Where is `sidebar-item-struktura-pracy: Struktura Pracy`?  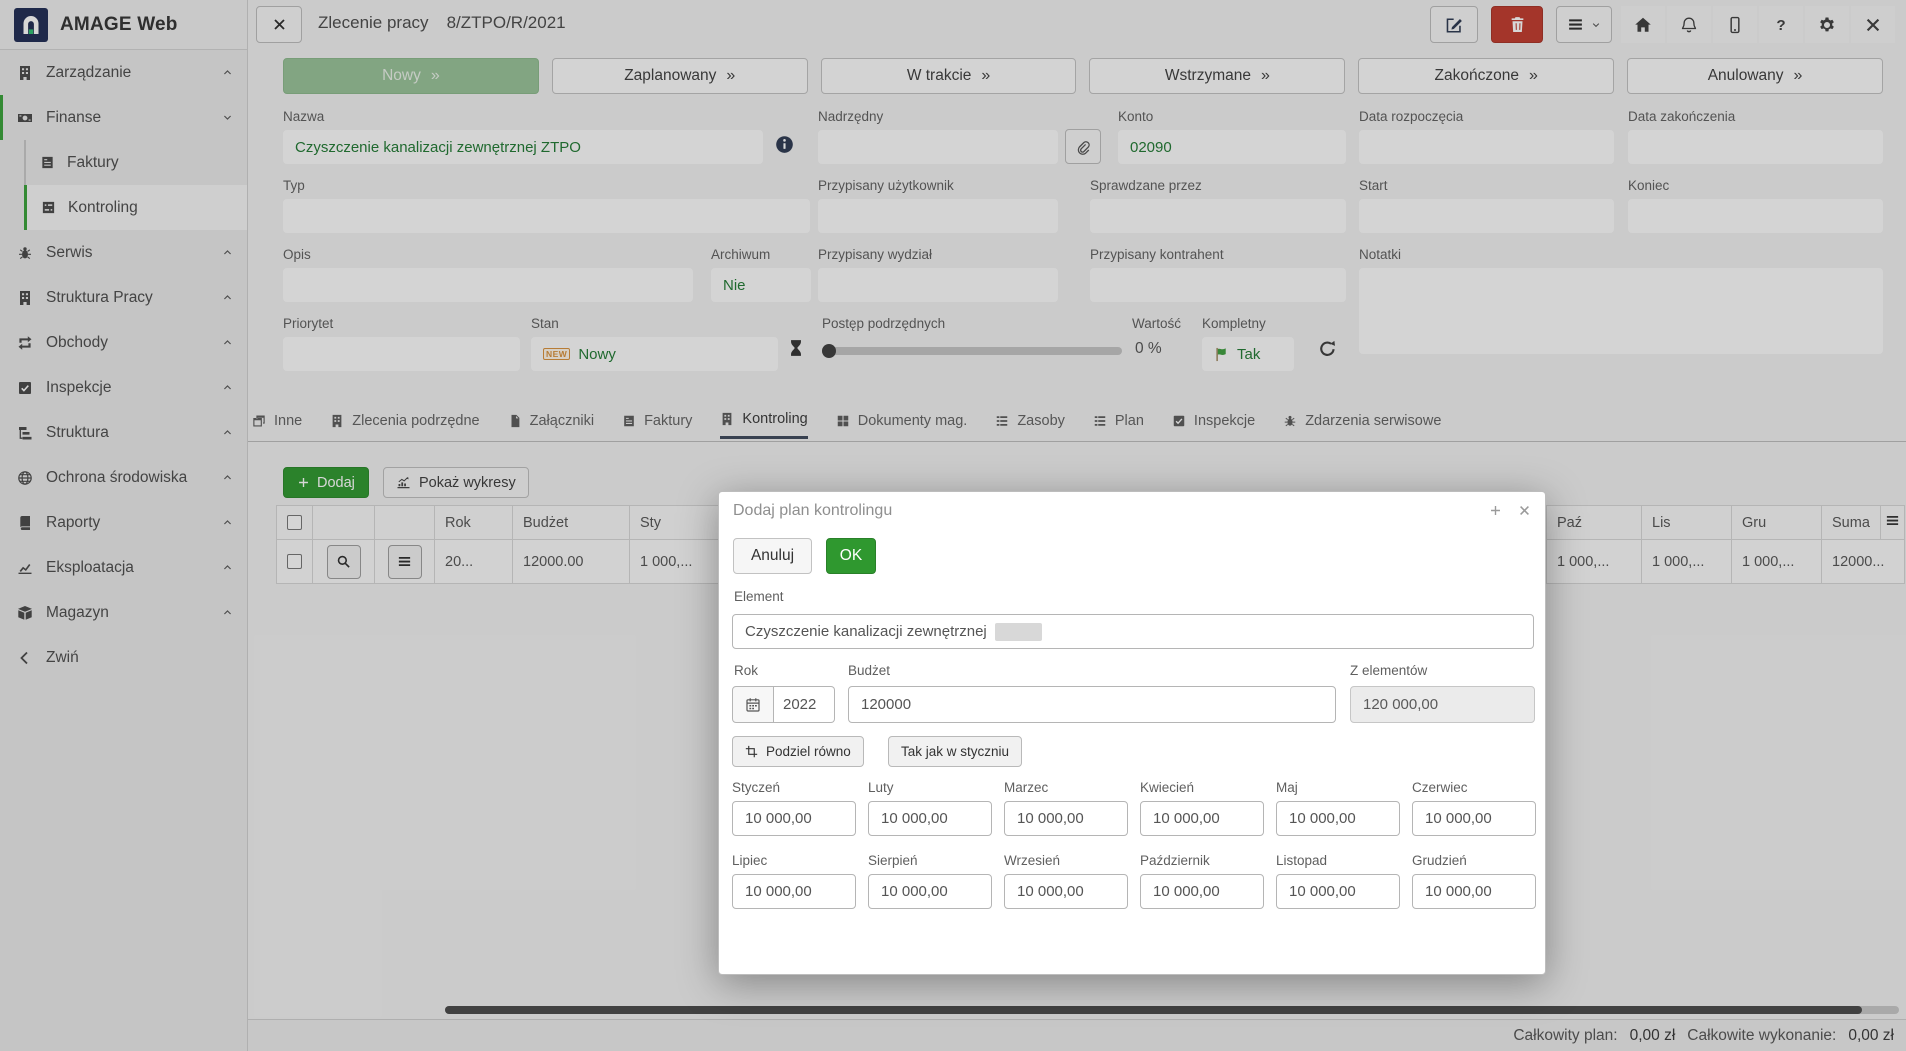 sidebar-item-struktura-pracy: Struktura Pracy is located at coordinates (123, 297).